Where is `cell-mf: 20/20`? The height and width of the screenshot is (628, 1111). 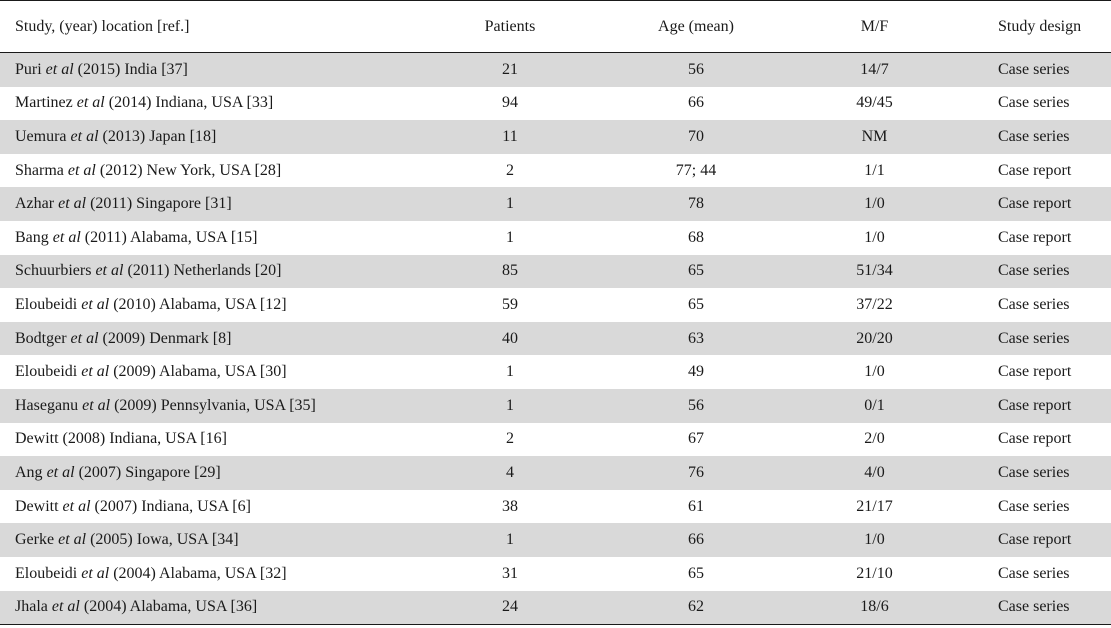
cell-mf: 20/20 is located at coordinates (874, 338).